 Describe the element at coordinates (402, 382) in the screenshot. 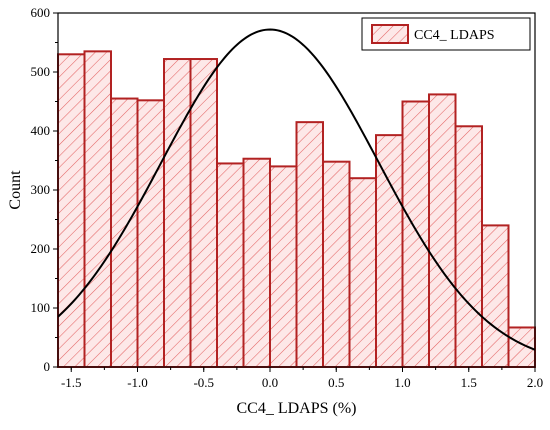

I see `x-tick-label: 1.0` at that location.